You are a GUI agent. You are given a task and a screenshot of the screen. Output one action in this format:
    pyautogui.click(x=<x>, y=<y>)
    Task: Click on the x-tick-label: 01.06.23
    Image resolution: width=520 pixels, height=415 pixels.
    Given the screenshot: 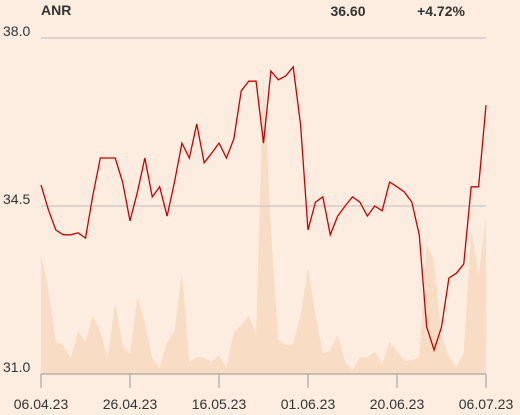 What is the action you would take?
    pyautogui.click(x=308, y=404)
    